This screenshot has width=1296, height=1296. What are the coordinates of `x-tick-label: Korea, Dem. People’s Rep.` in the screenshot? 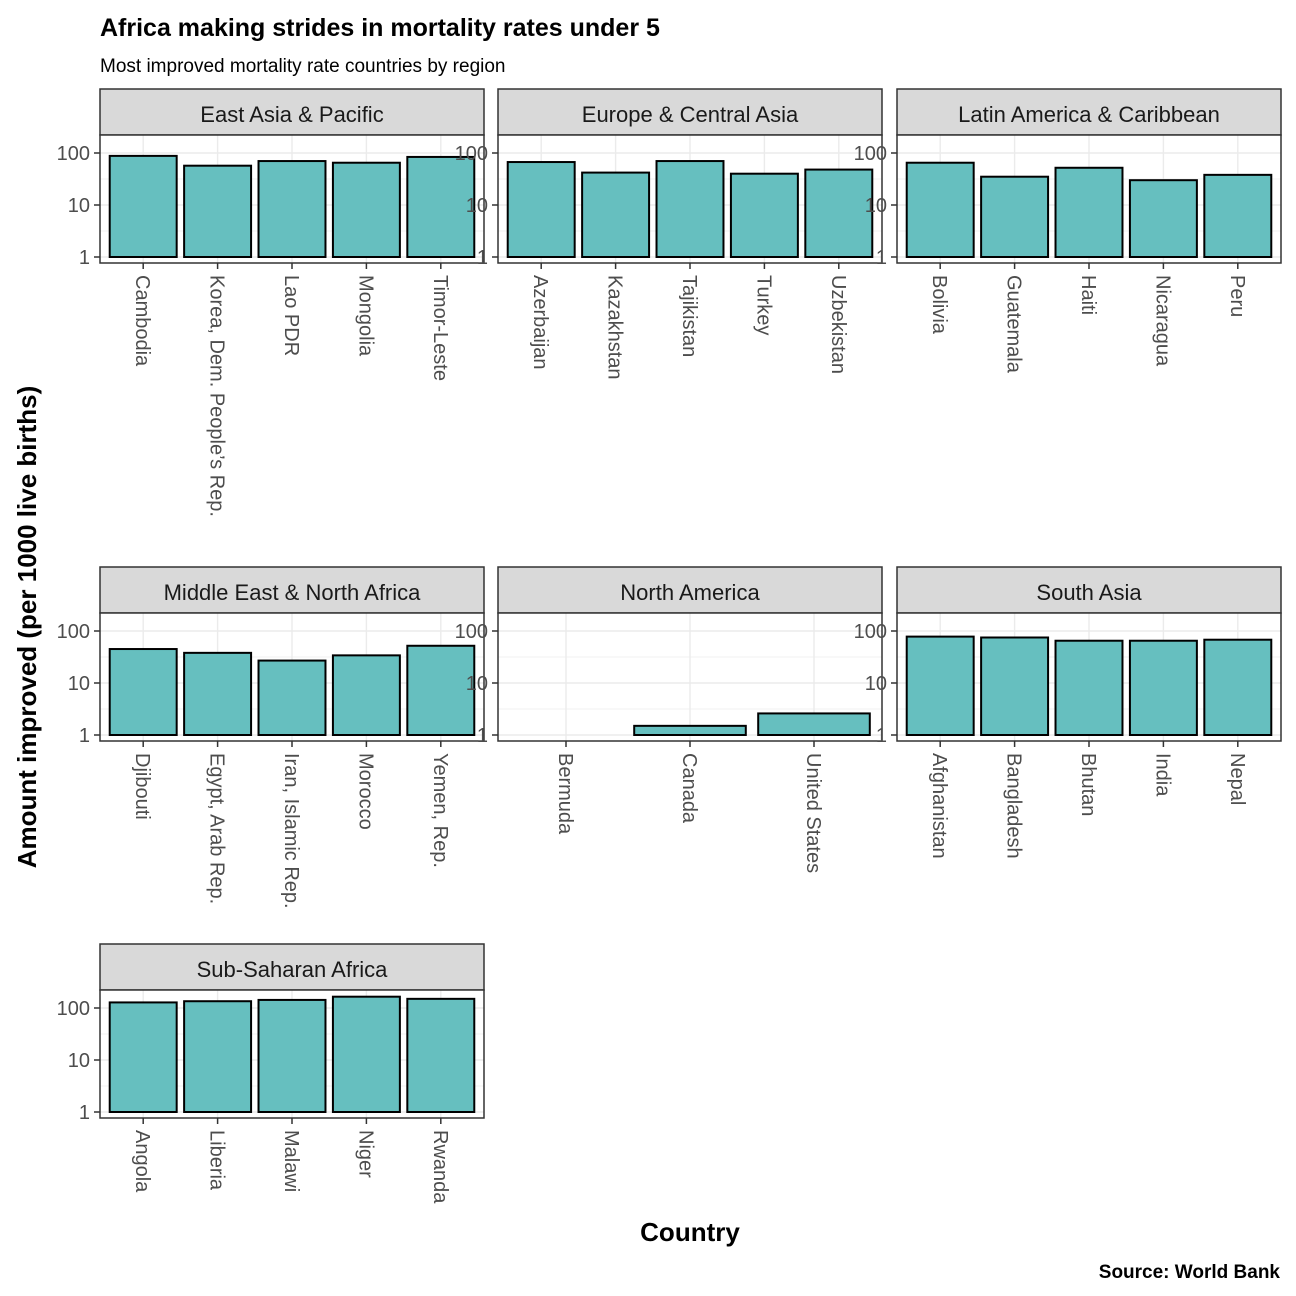 It's located at (217, 396).